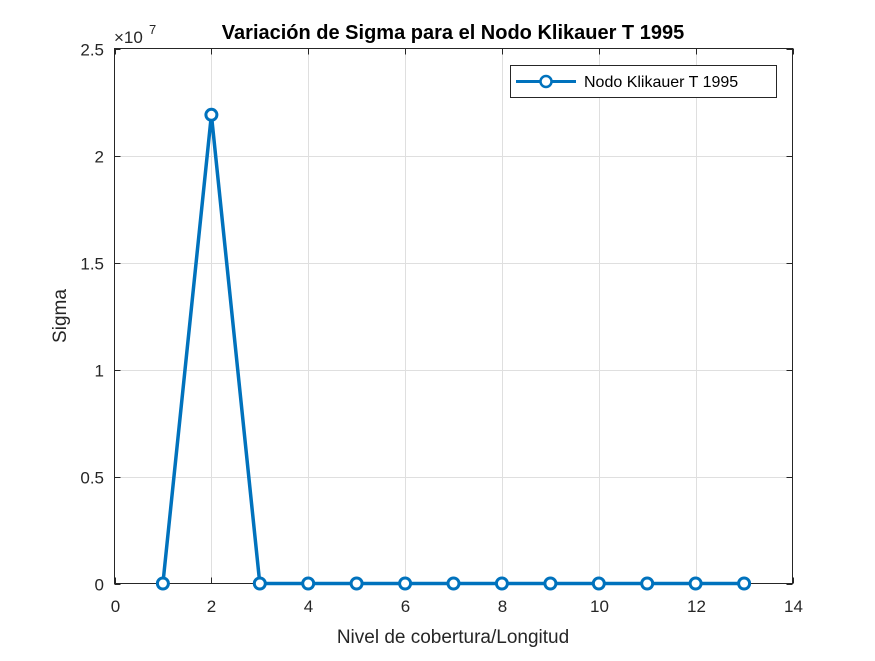  Describe the element at coordinates (152, 29) in the screenshot. I see `exponent-power: 7` at that location.